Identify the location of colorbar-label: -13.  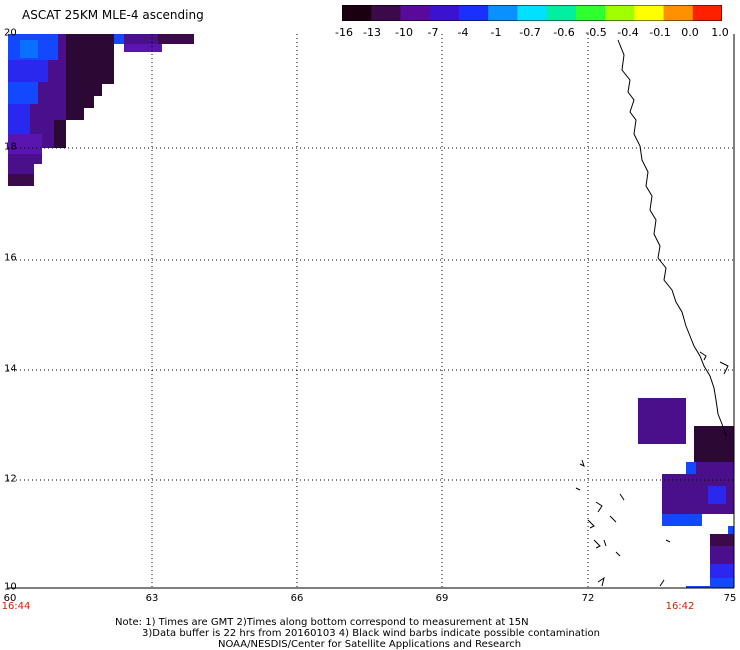
(372, 32).